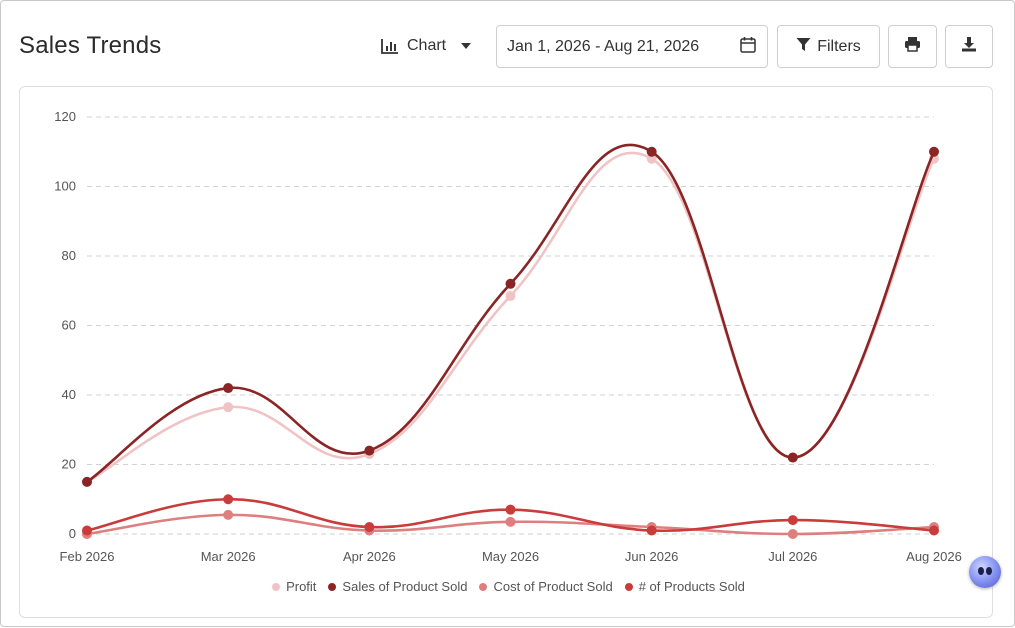 The height and width of the screenshot is (628, 1015). I want to click on y-tick-label: 0, so click(72, 533).